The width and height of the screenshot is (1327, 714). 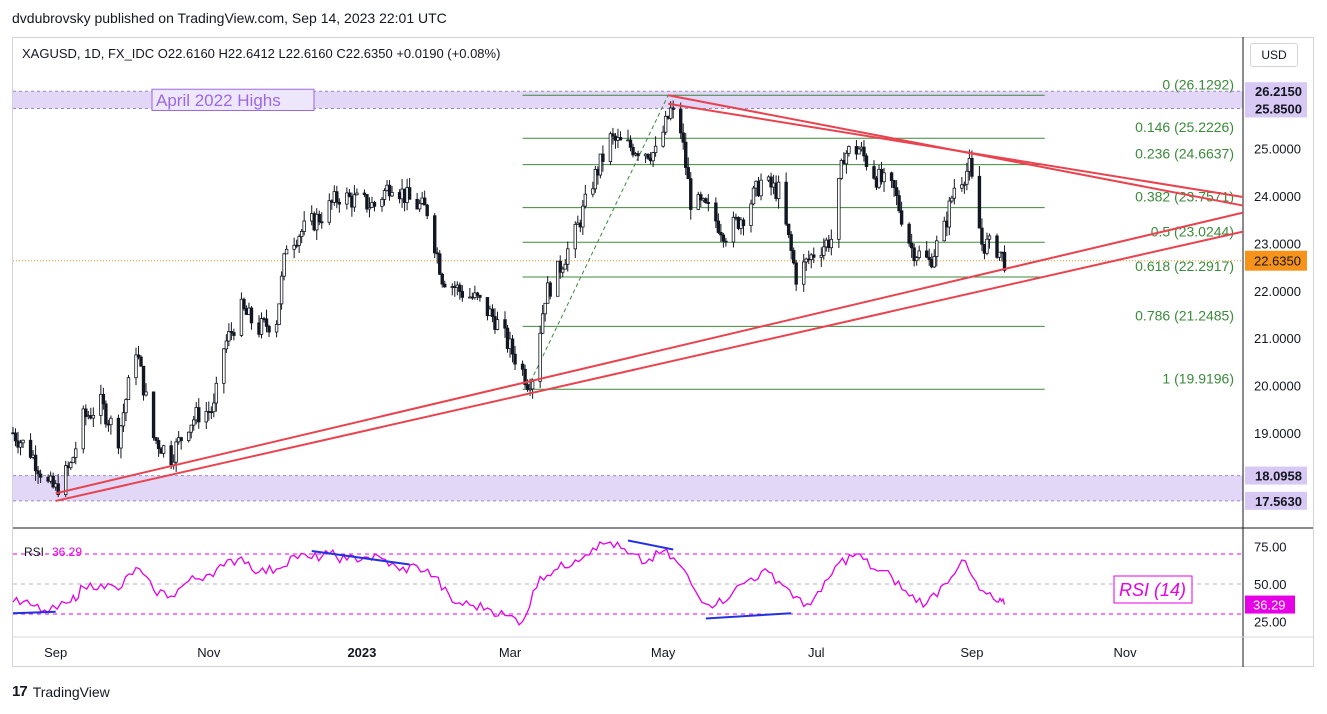 I want to click on rsi-title: RSI, so click(x=34, y=552).